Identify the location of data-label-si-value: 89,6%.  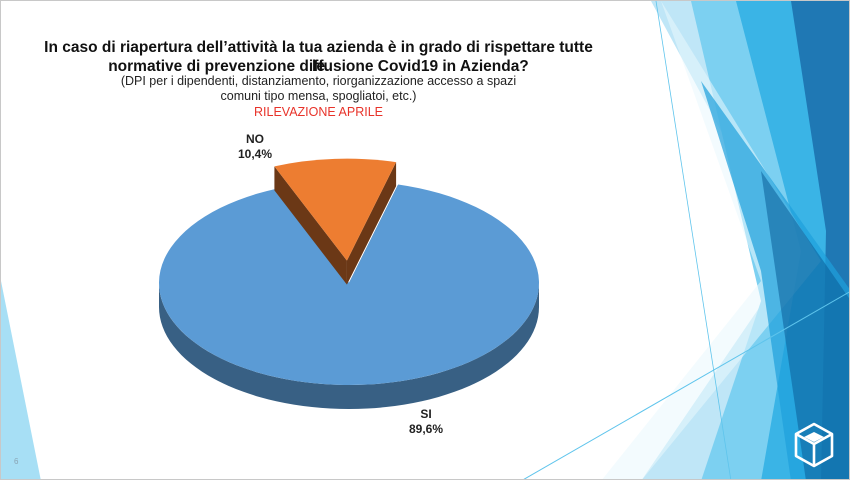
(426, 429).